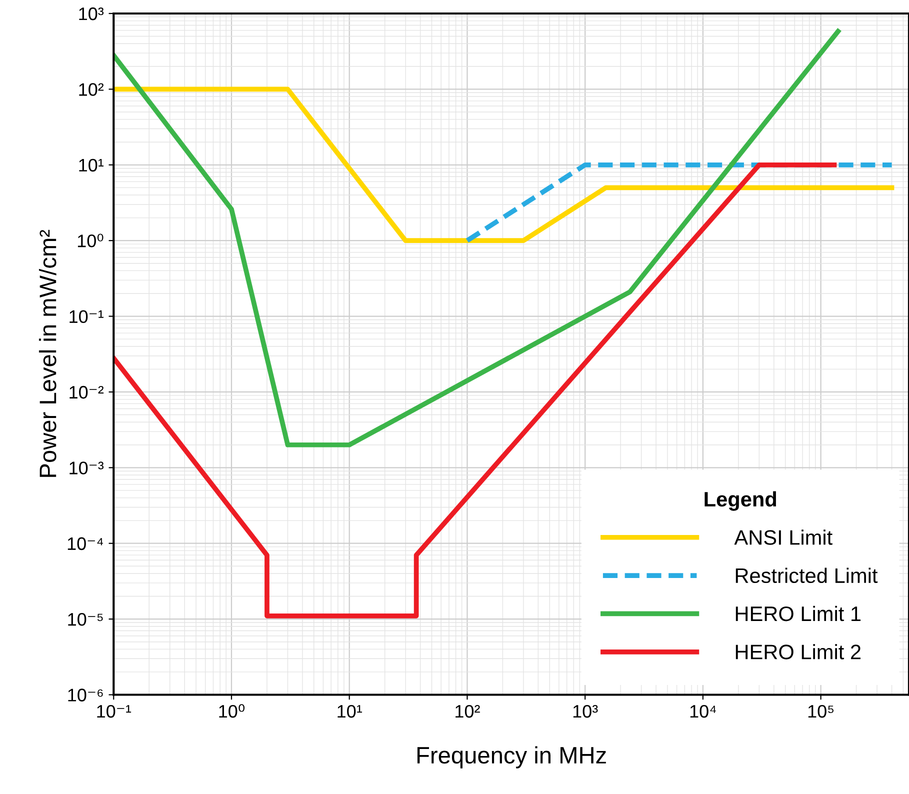 The width and height of the screenshot is (909, 794). Describe the element at coordinates (114, 711) in the screenshot. I see `x-tick-label: 10⁻¹` at that location.